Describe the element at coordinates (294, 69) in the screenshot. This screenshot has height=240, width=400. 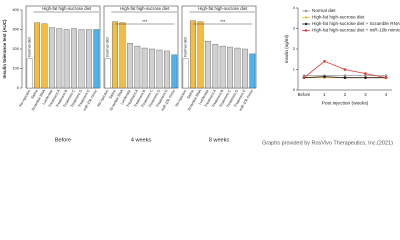
I see `y-tick-label: 1` at that location.